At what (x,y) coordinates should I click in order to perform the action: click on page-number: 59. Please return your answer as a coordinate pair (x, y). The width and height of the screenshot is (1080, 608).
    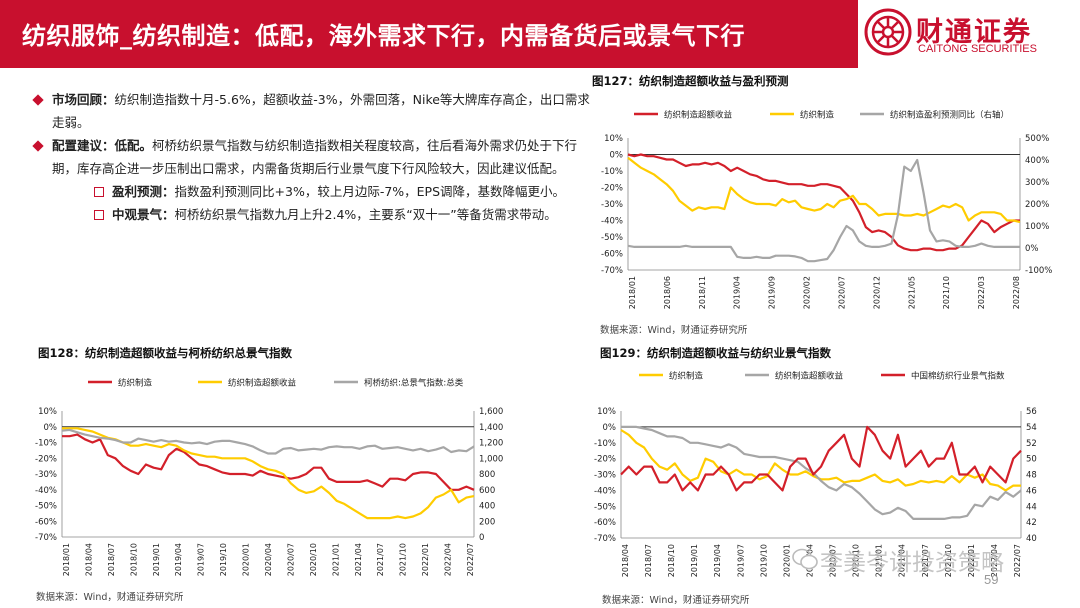
    Looking at the image, I should click on (991, 579).